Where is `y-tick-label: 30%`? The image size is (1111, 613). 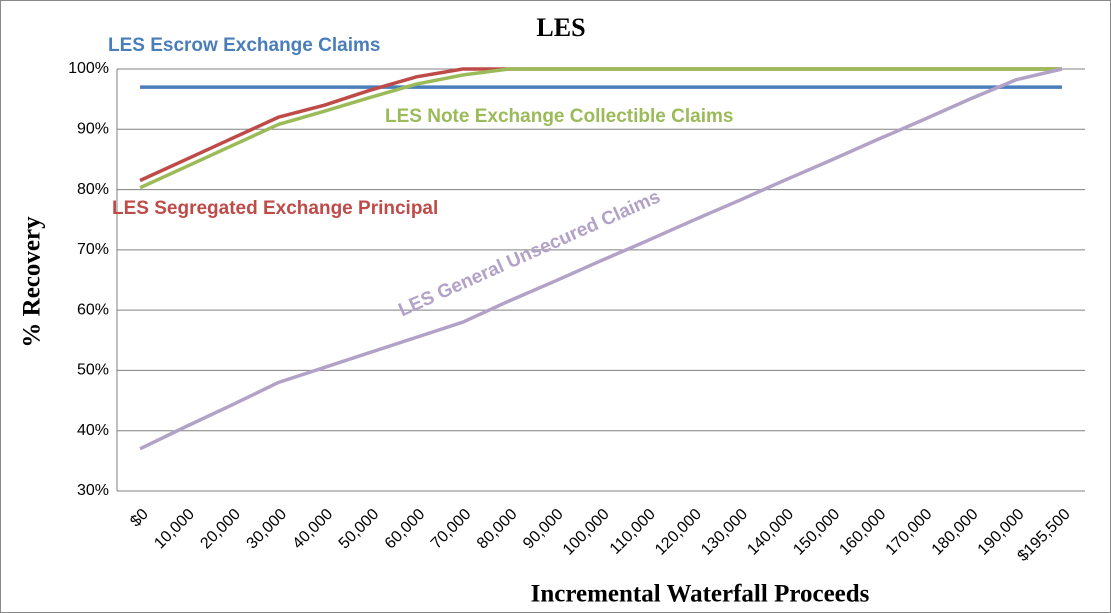 y-tick-label: 30% is located at coordinates (93, 490).